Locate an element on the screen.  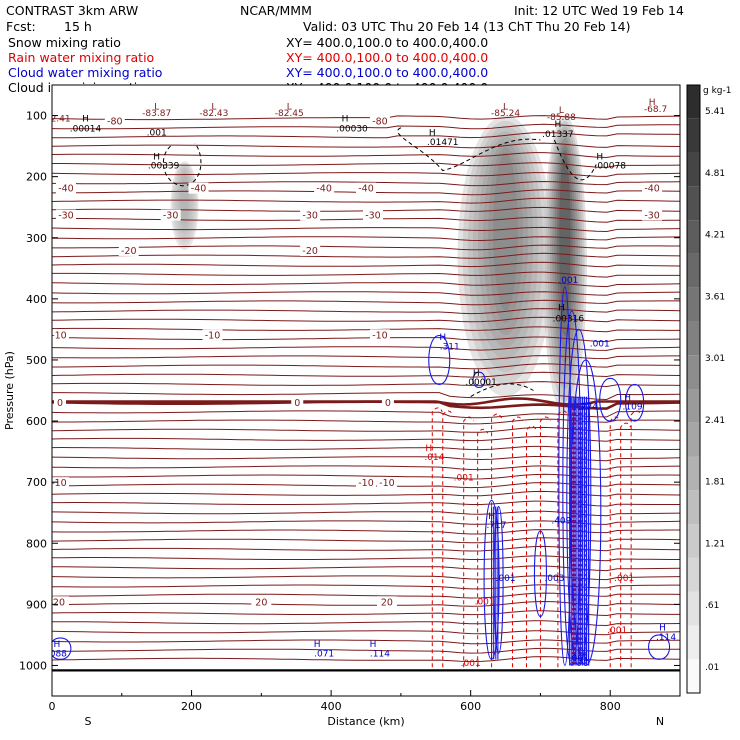
colorbar-label: 3.61 is located at coordinates (715, 297).